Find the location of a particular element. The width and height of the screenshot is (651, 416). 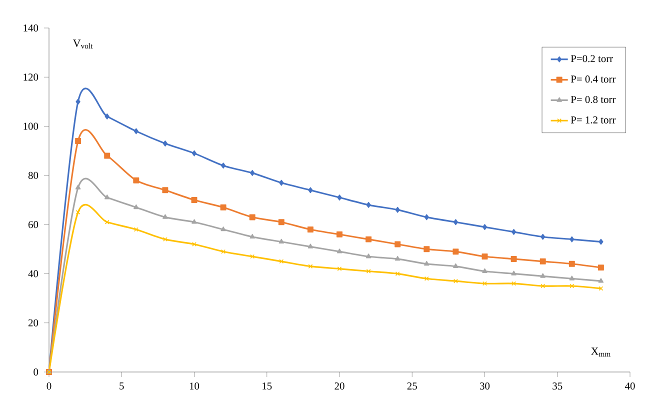

x-tick-label: 10 is located at coordinates (195, 386).